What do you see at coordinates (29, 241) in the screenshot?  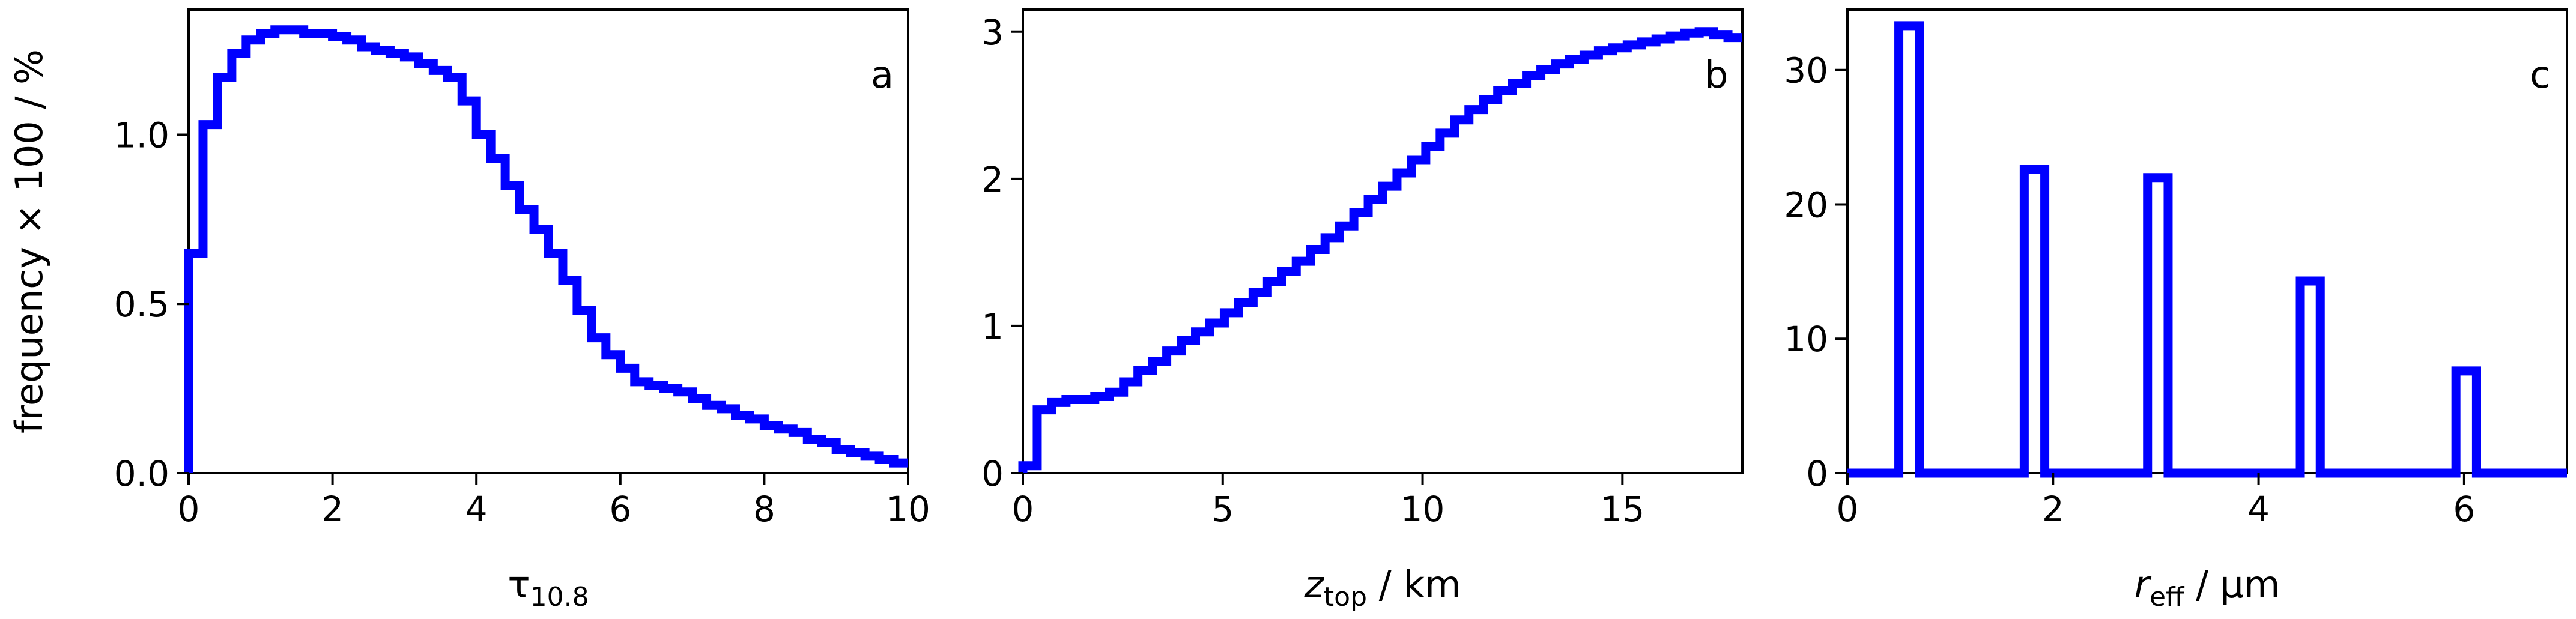 I see `panel-a-ylabel: frequency × 100 / %` at bounding box center [29, 241].